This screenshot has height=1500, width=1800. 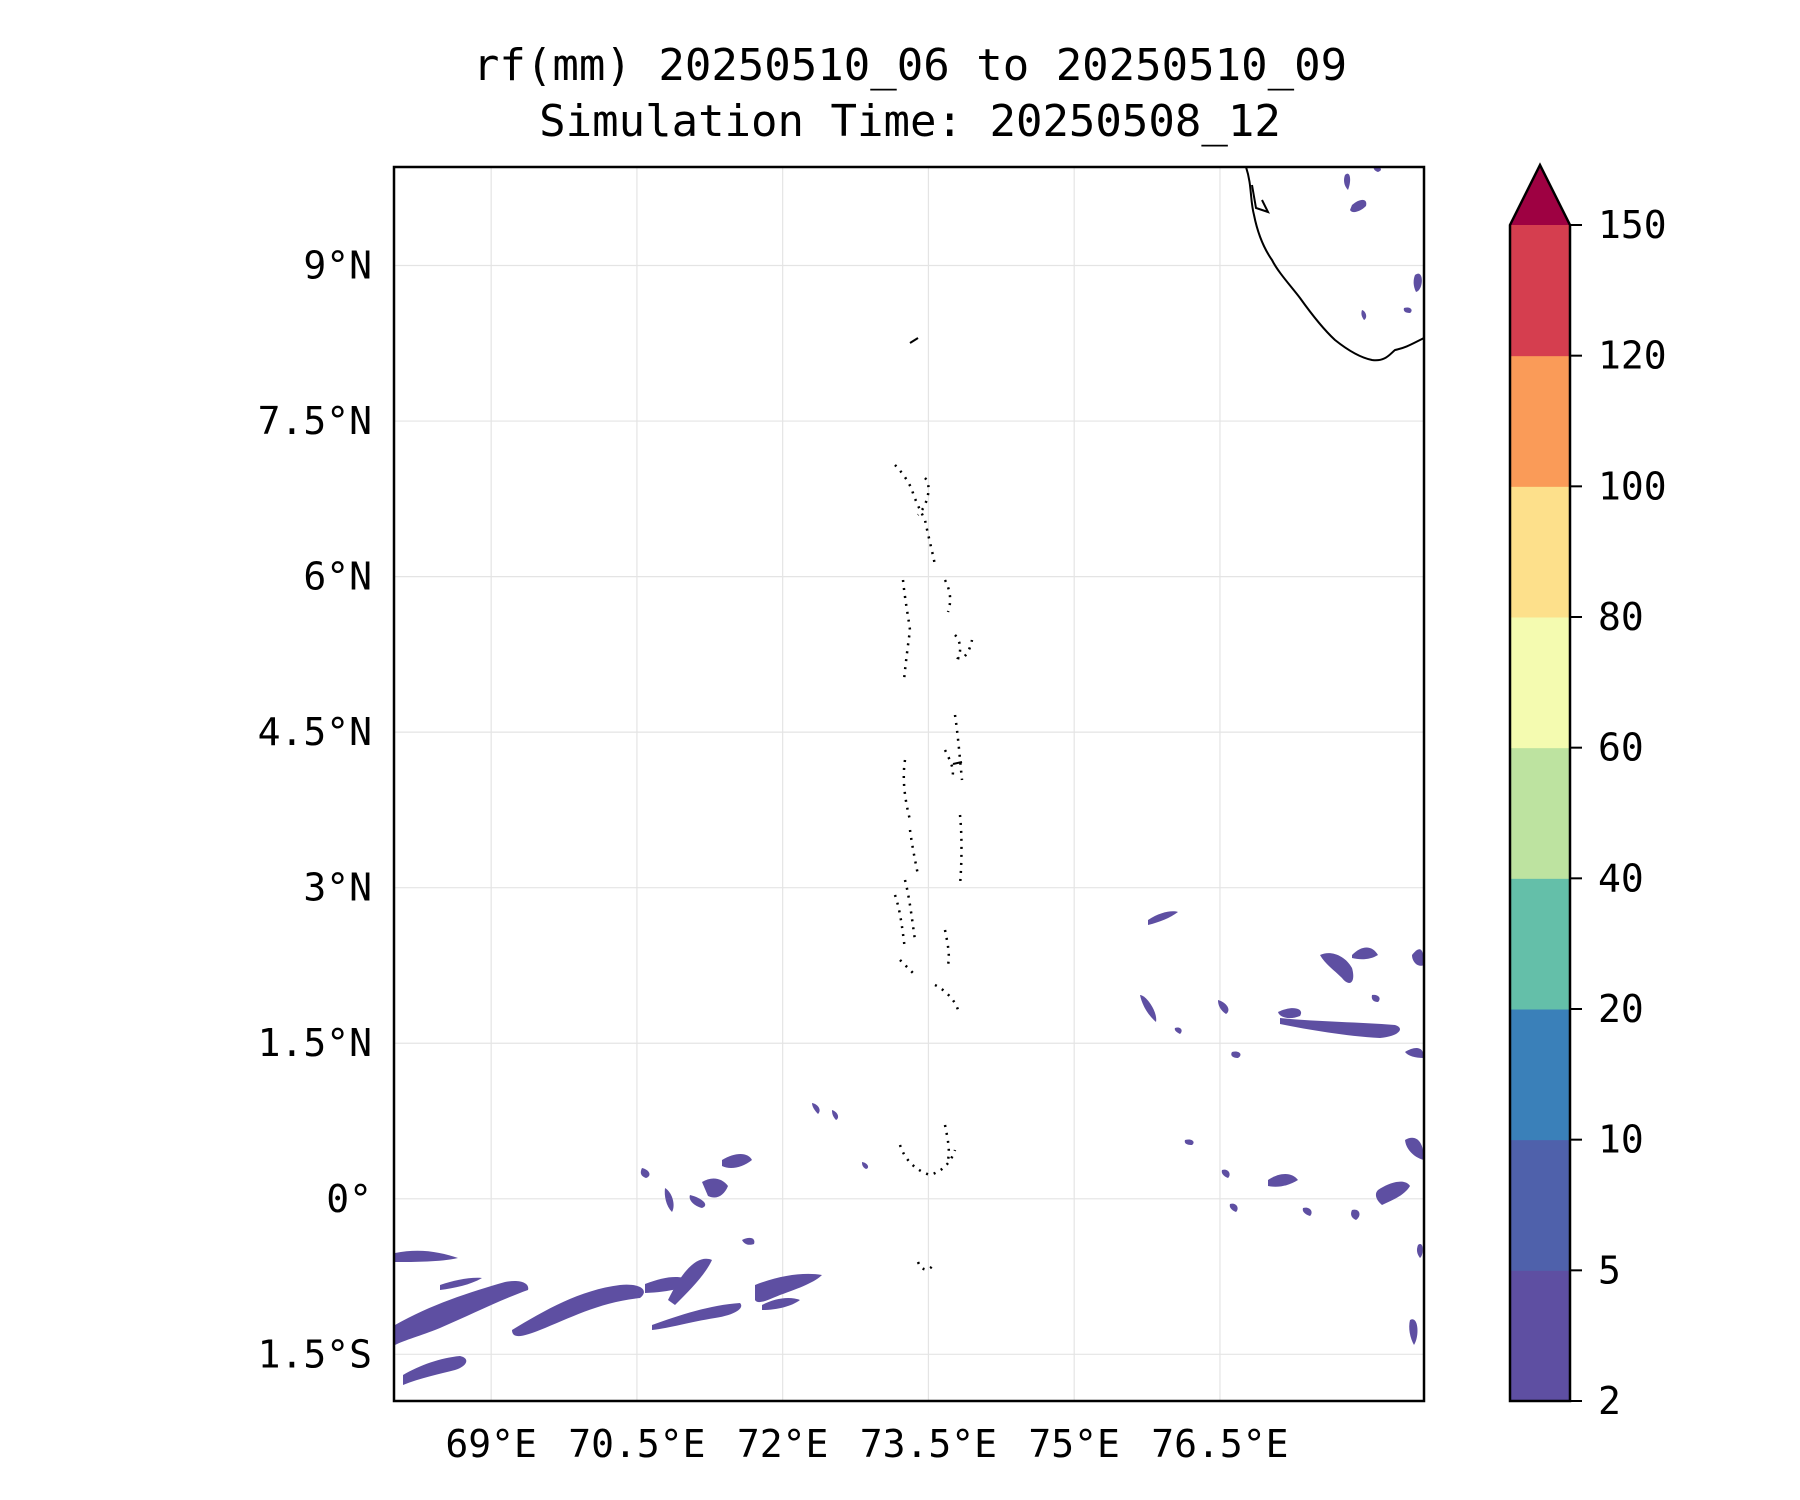 What do you see at coordinates (1540, 195) in the screenshot?
I see `colorbar-extend-arrow` at bounding box center [1540, 195].